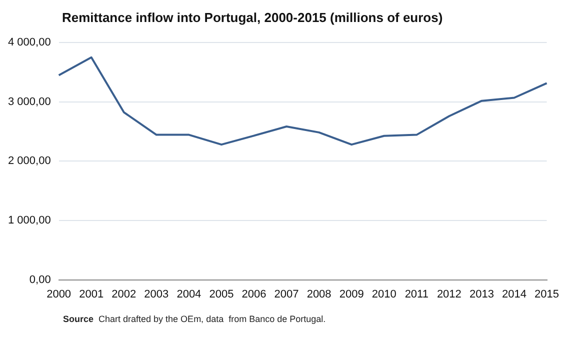 The width and height of the screenshot is (567, 340). Describe the element at coordinates (212, 319) in the screenshot. I see `text: Chart drafted by the OEm, data from Banco de Portugal.` at that location.